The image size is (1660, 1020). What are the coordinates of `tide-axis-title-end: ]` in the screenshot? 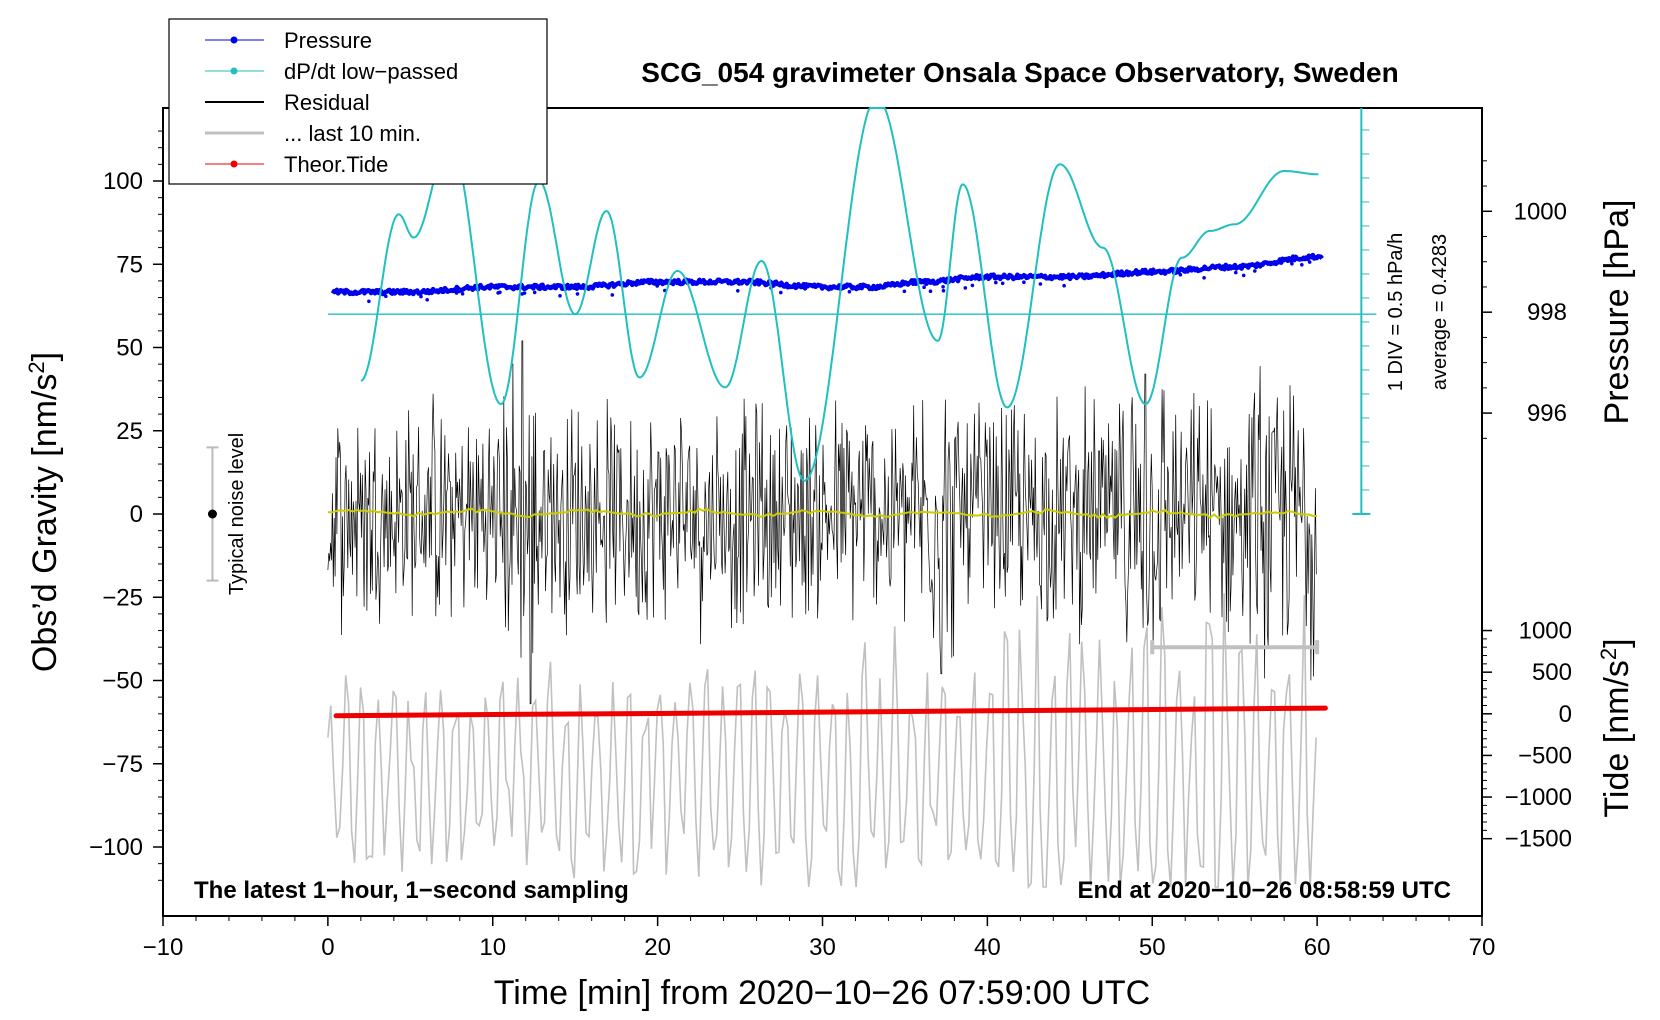 It's located at (1617, 642).